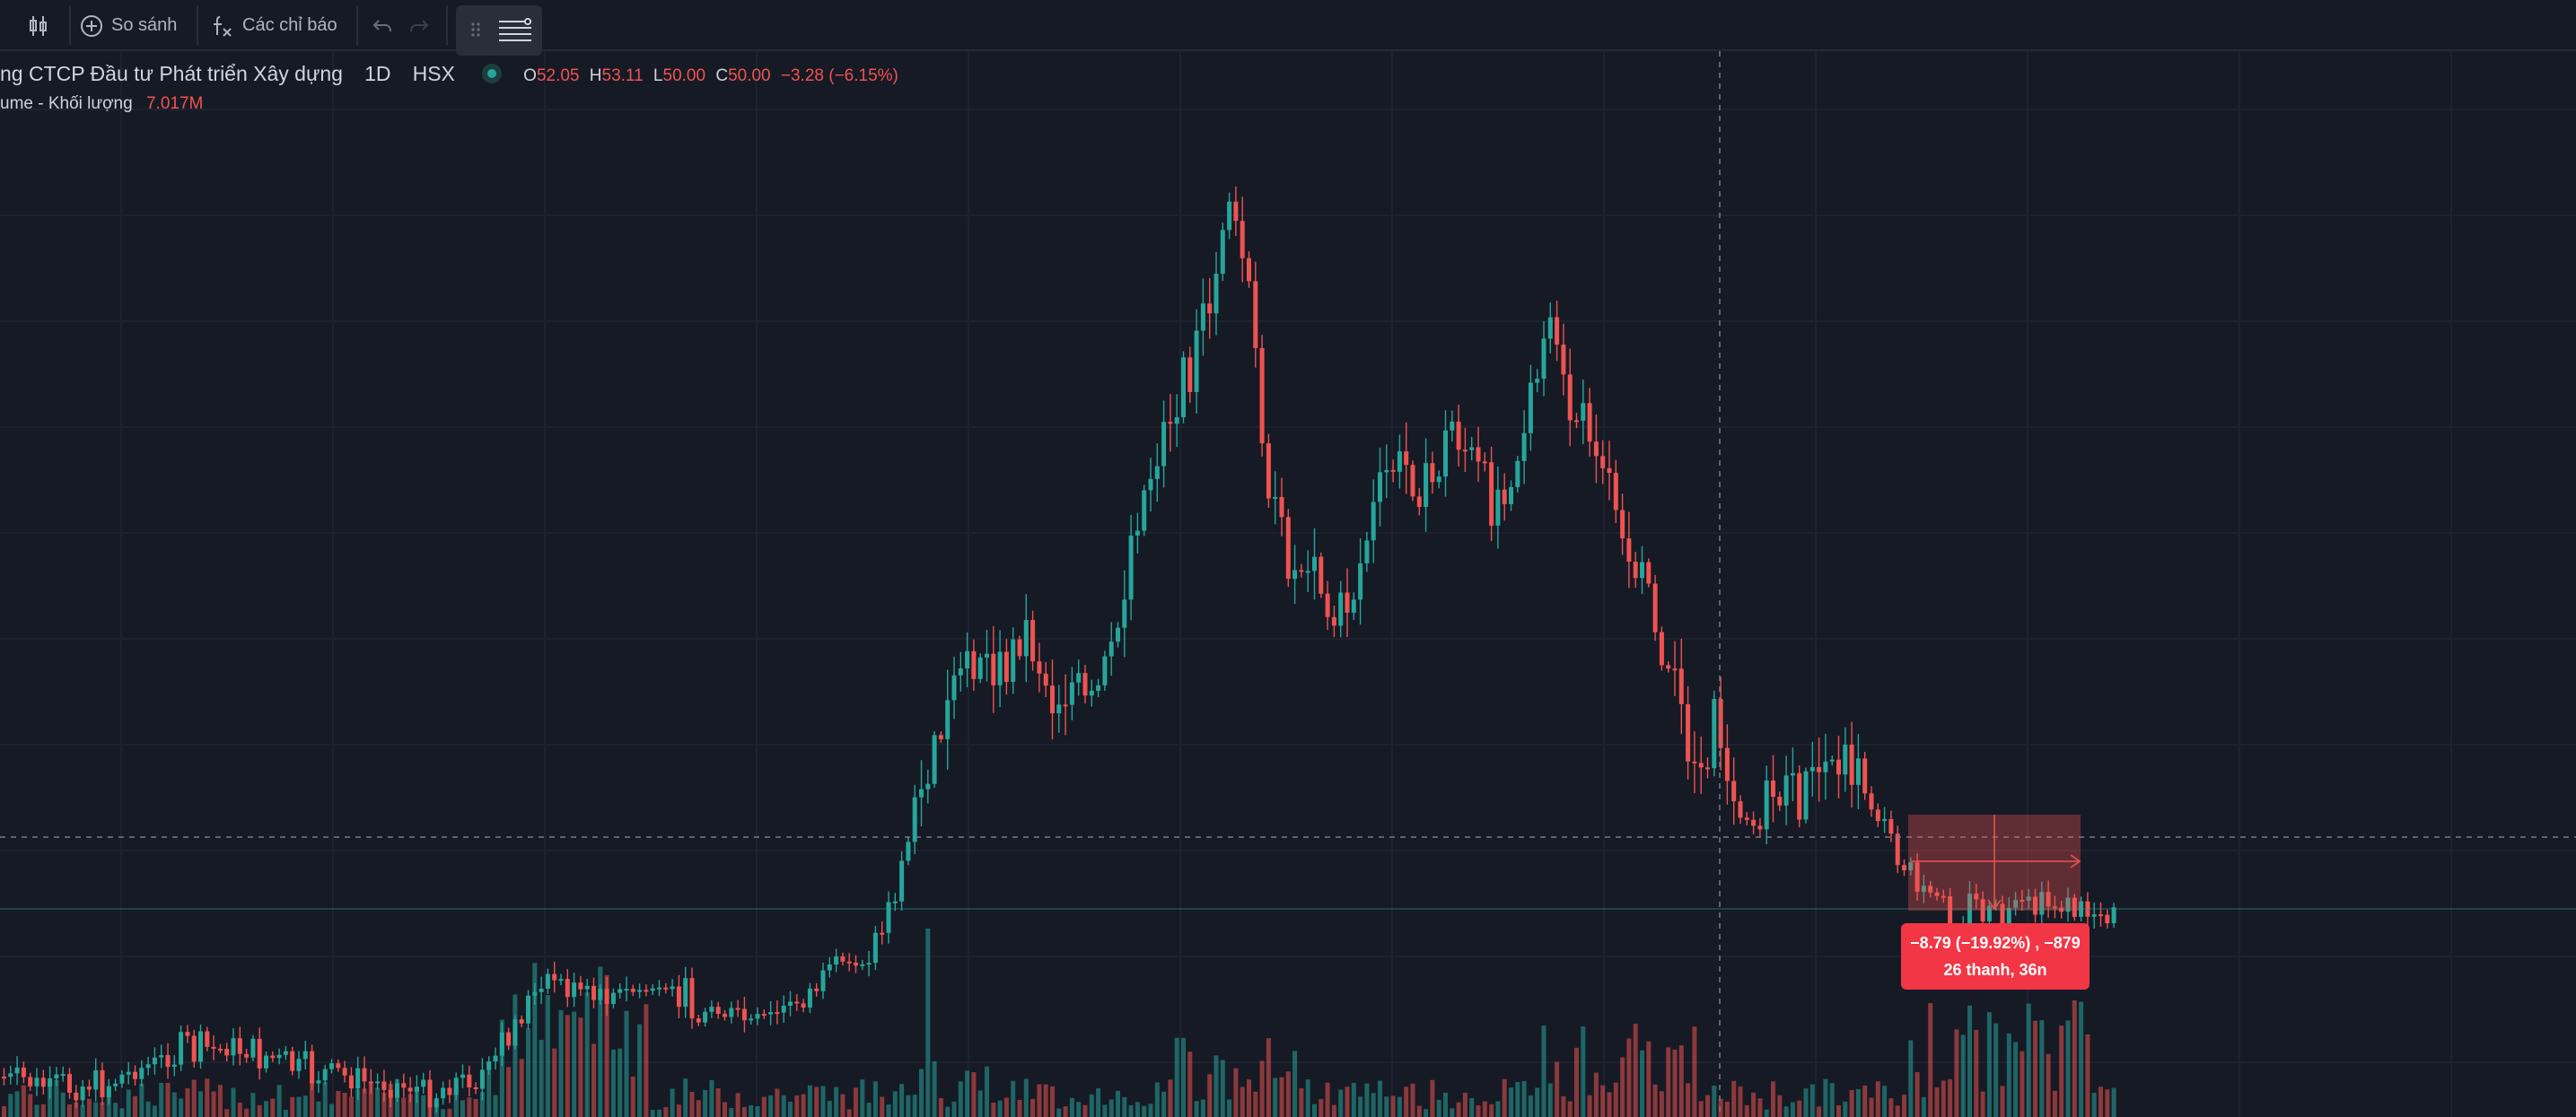 This screenshot has width=2576, height=1117. What do you see at coordinates (419, 26) in the screenshot?
I see `redo-button` at bounding box center [419, 26].